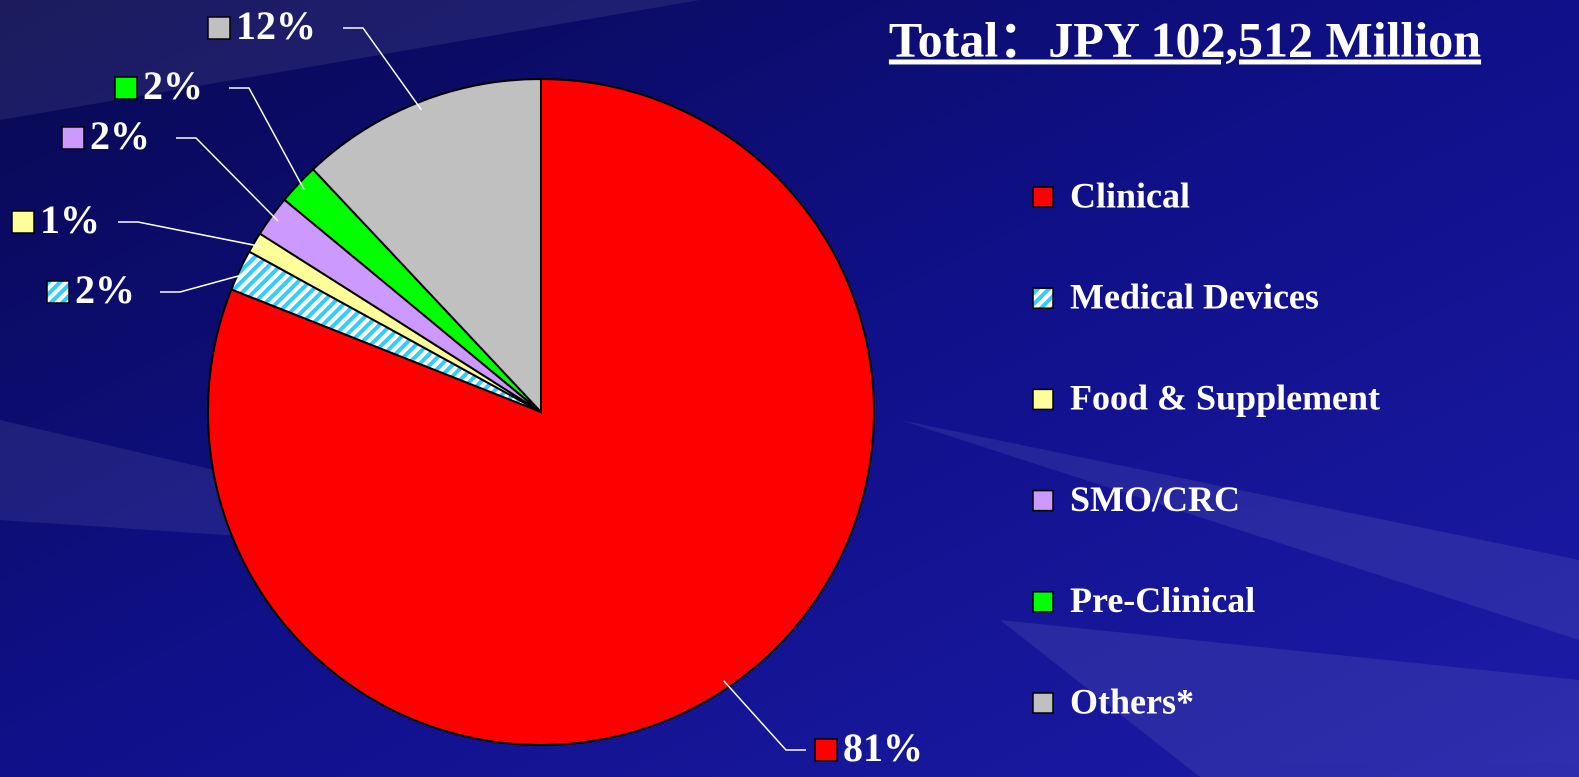 The image size is (1579, 777). Describe the element at coordinates (883, 747) in the screenshot. I see `data-label: 81%` at that location.